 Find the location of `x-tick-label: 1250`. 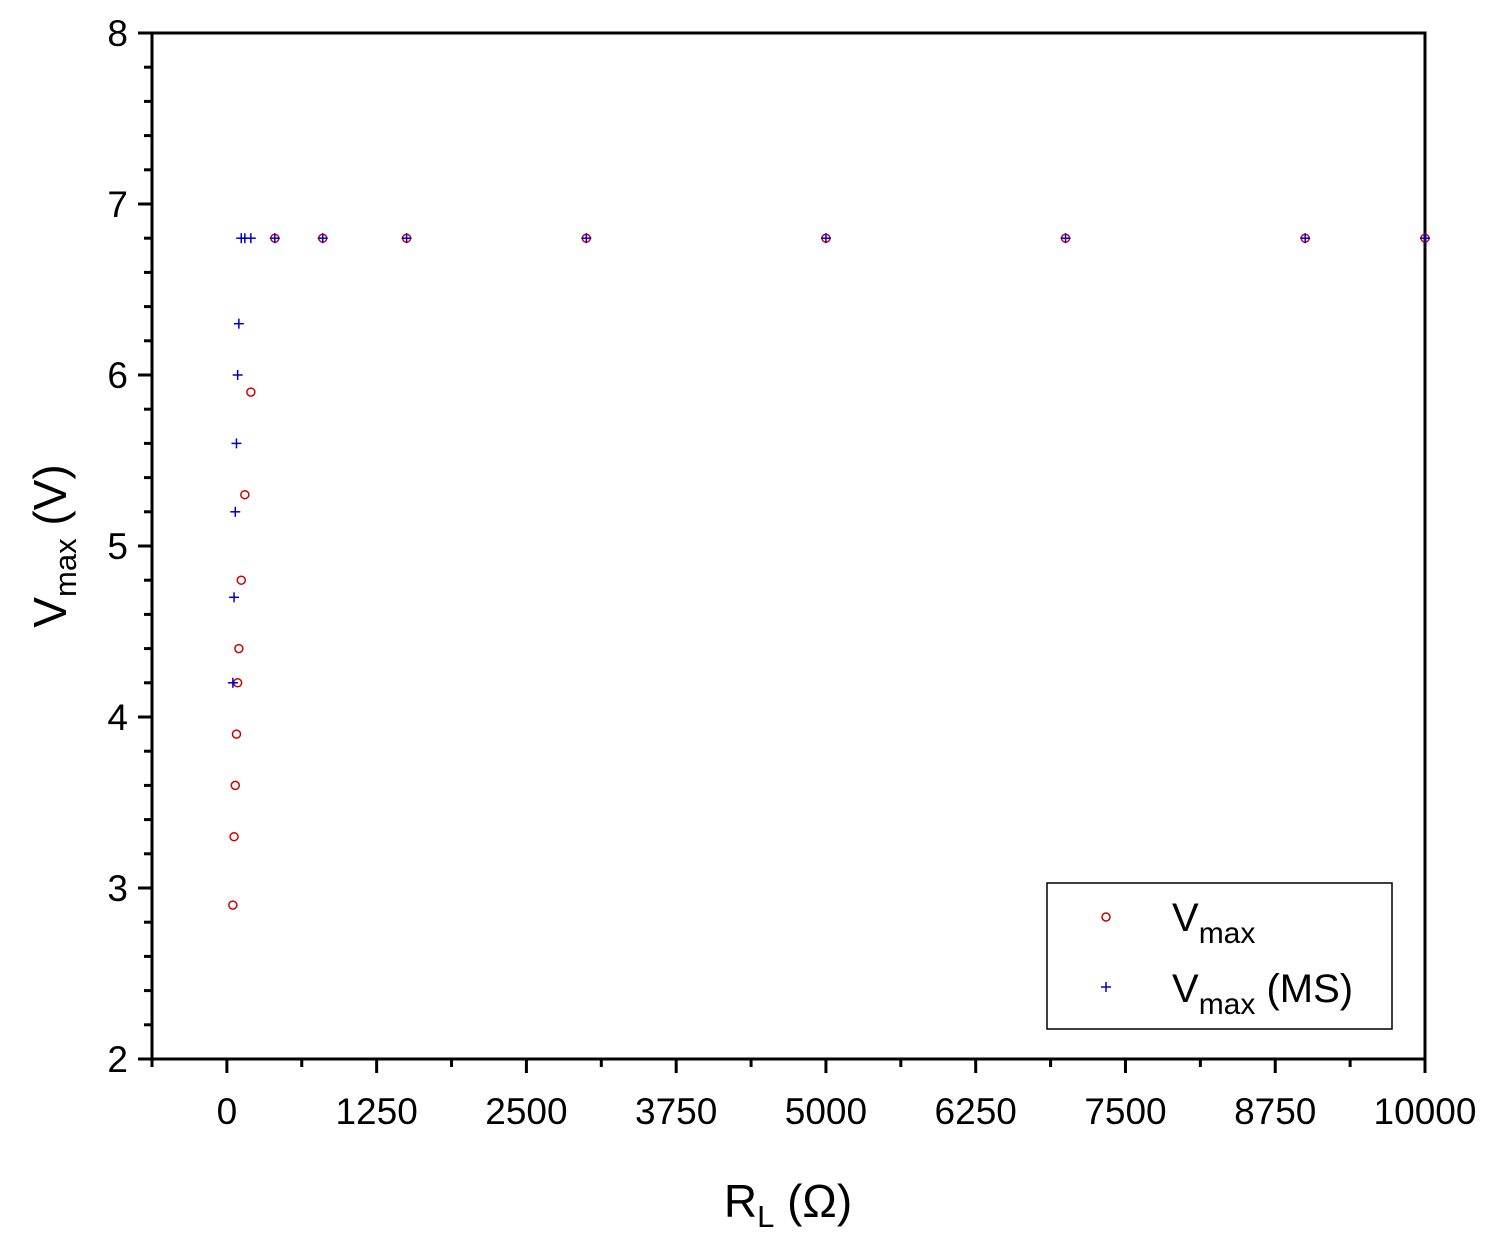

x-tick-label: 1250 is located at coordinates (376, 1111).